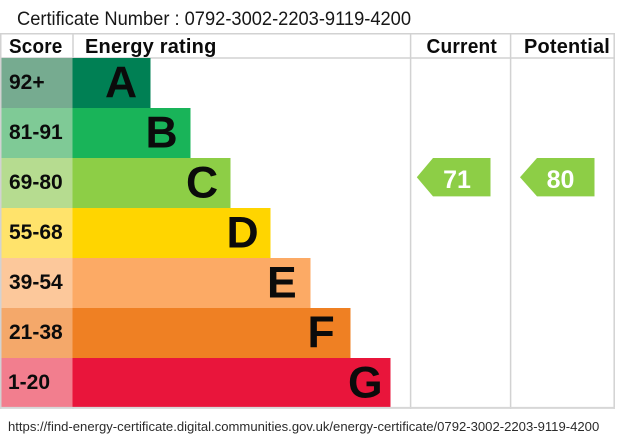  Describe the element at coordinates (151, 47) in the screenshot. I see `svg-text: Energy rating` at that location.